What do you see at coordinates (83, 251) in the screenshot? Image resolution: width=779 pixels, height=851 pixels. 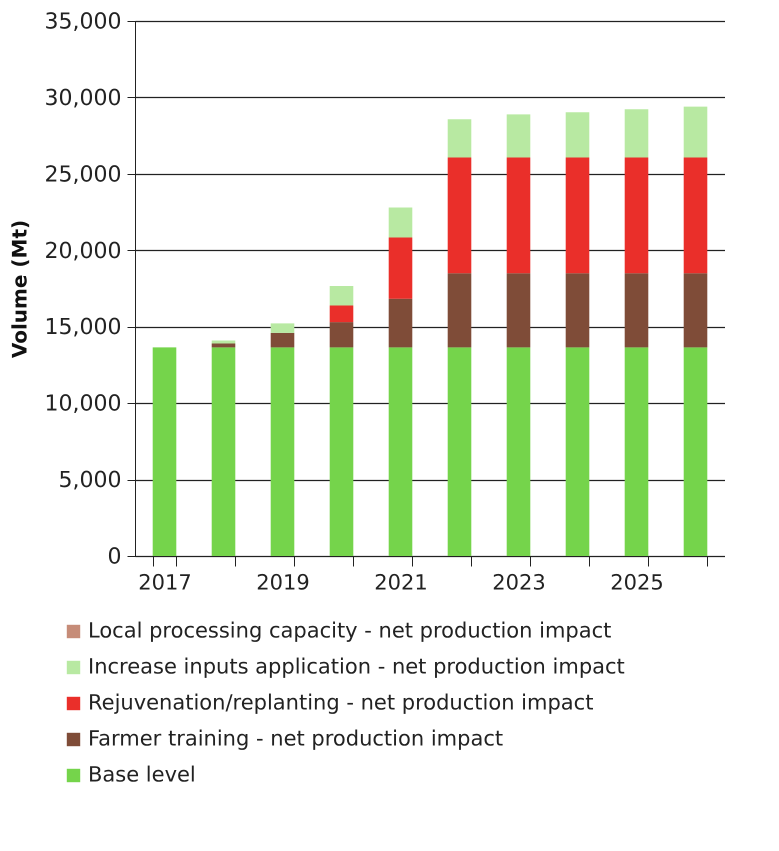 I see `y-tick-label: 20,000` at bounding box center [83, 251].